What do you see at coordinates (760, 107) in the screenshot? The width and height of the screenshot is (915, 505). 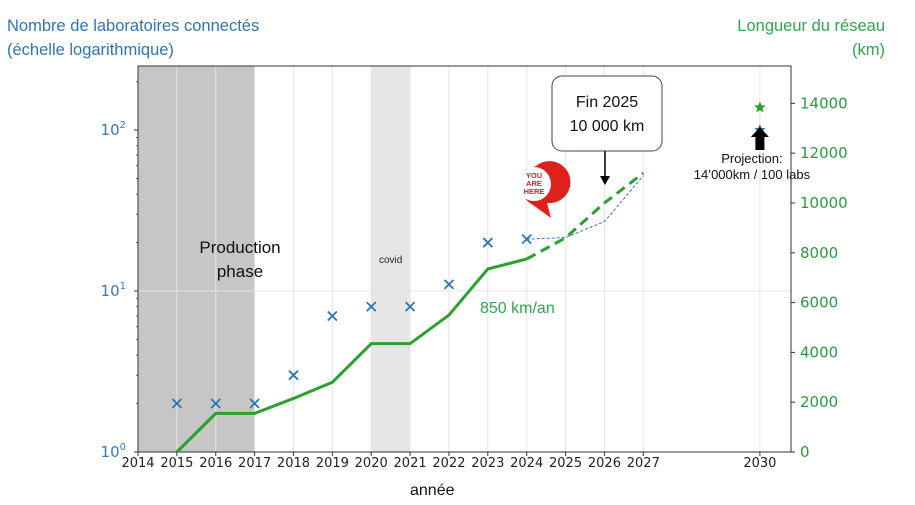 I see `projection-network-star` at bounding box center [760, 107].